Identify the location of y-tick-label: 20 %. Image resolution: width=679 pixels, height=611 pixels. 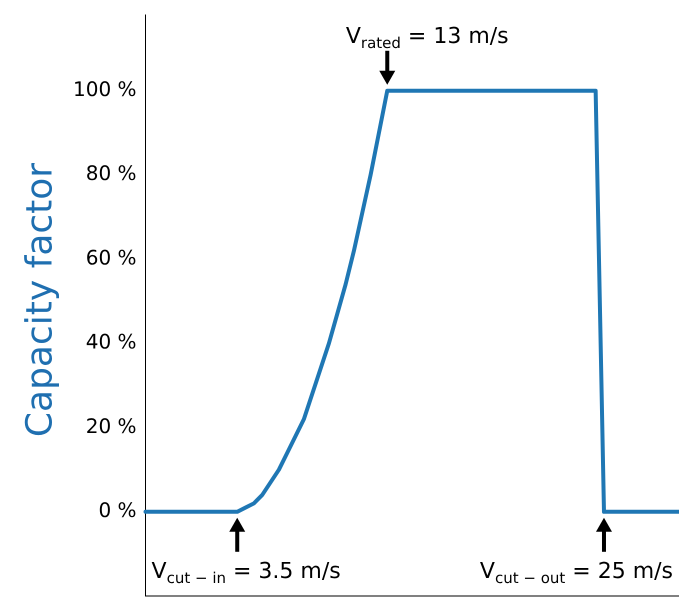
(111, 426).